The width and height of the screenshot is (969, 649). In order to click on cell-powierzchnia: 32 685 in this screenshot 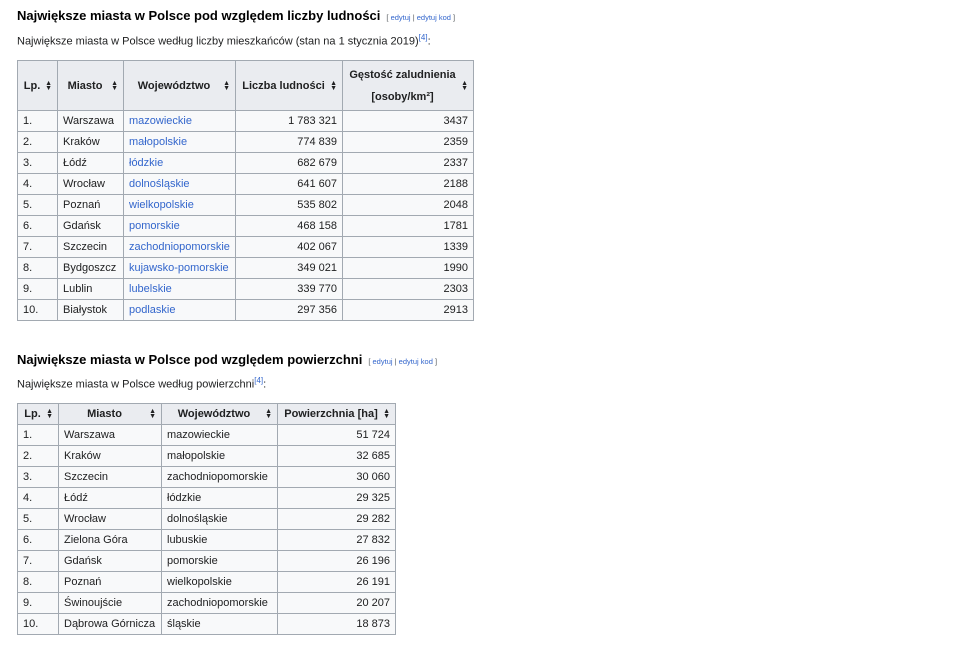, I will do `click(336, 456)`.